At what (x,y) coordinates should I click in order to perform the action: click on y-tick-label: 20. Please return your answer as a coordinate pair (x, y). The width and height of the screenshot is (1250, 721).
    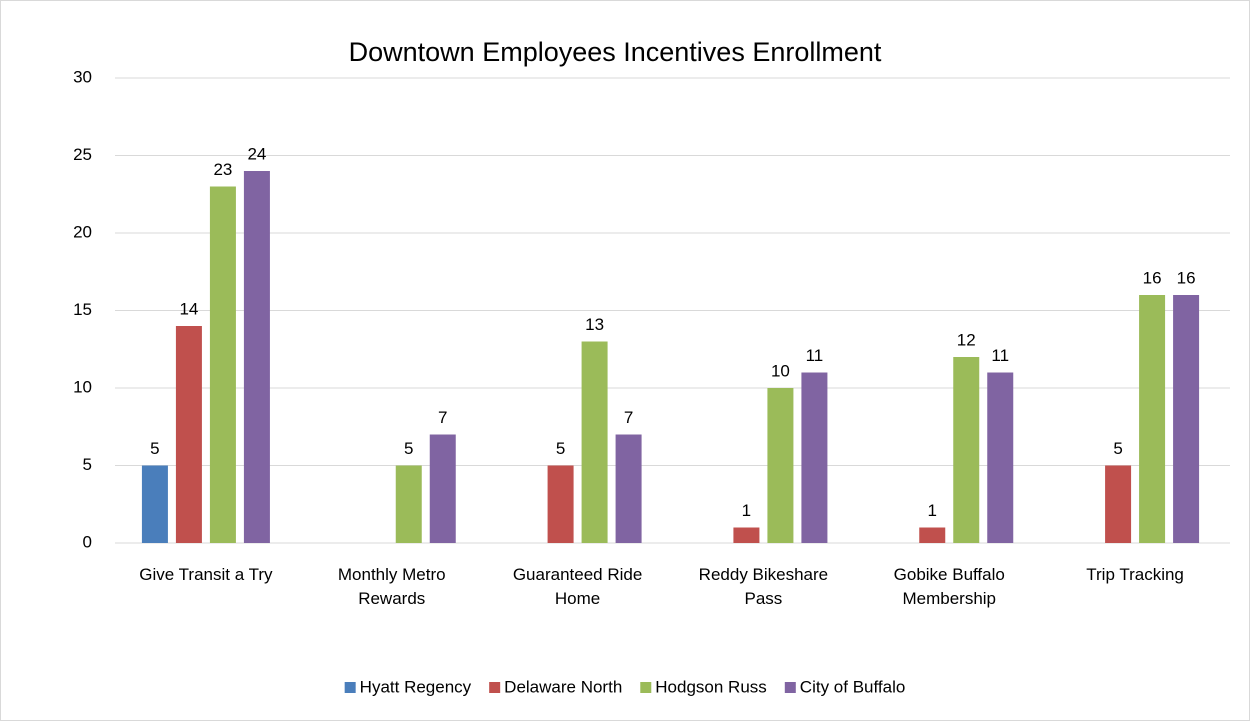
    Looking at the image, I should click on (82, 231).